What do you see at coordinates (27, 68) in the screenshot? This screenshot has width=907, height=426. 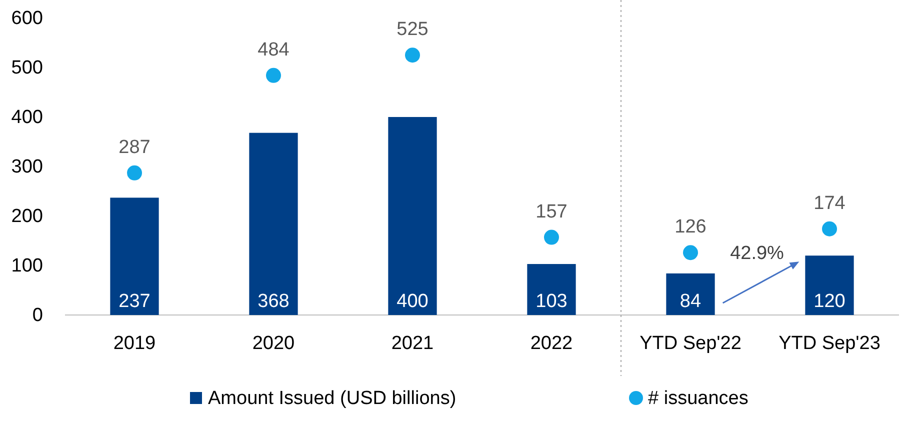 I see `y-tick-label: 500` at bounding box center [27, 68].